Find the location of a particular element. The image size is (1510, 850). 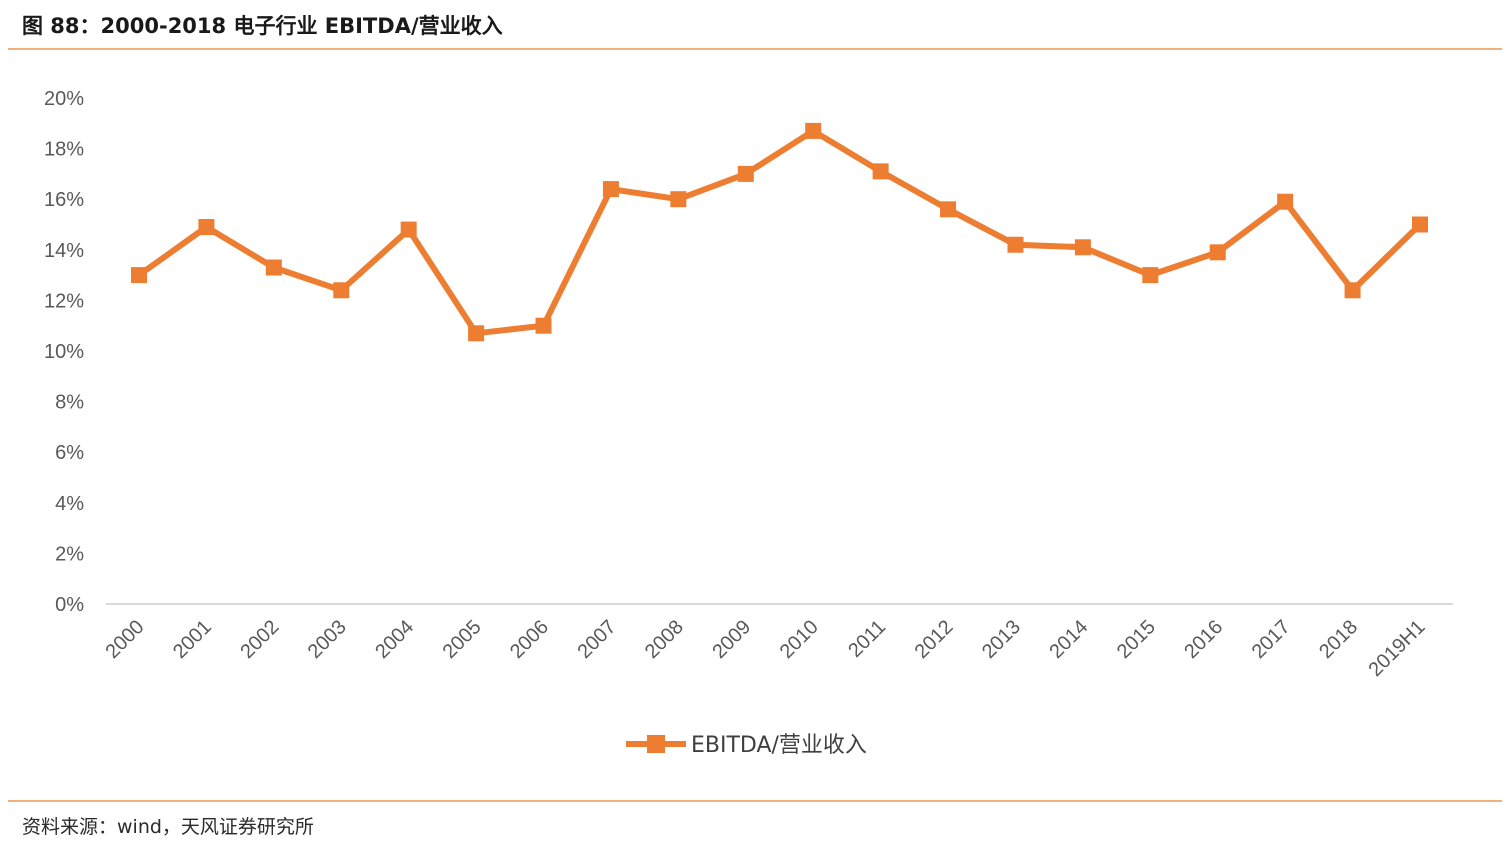

y-axis-ticks: 0% 2% 4% 6% 8% 10% 12% 14% 16% 18% 20% is located at coordinates (64, 352).